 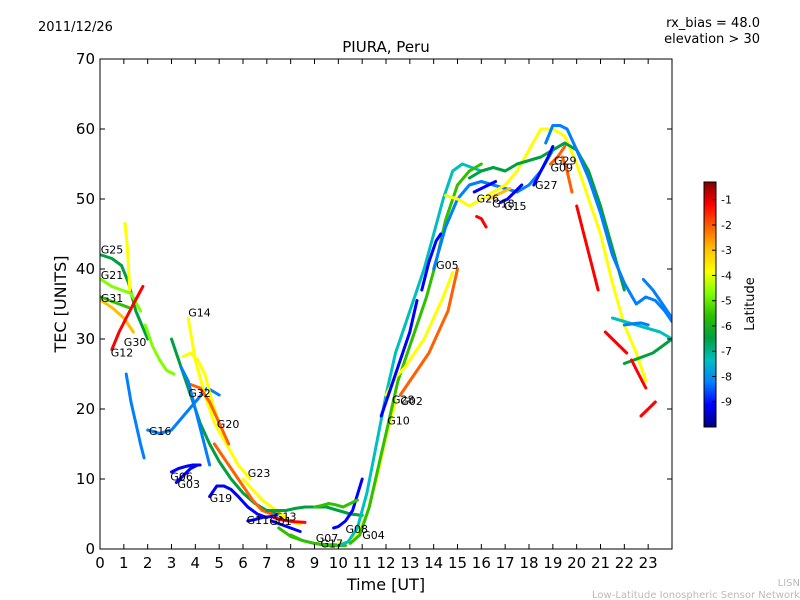 What do you see at coordinates (196, 563) in the screenshot?
I see `x-tick-label: 4` at bounding box center [196, 563].